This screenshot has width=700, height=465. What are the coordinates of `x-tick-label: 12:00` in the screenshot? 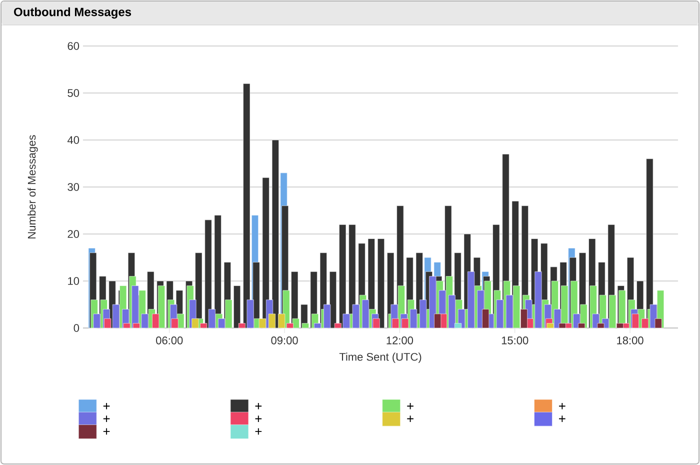 It's located at (400, 340).